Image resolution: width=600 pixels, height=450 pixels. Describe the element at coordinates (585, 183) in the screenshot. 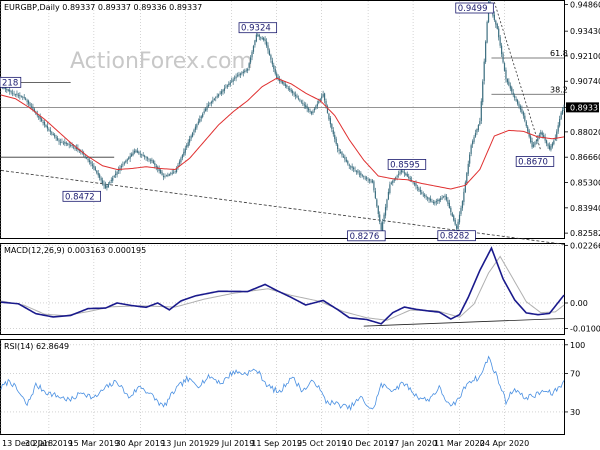

I see `y-tick-label: 0.85300` at that location.